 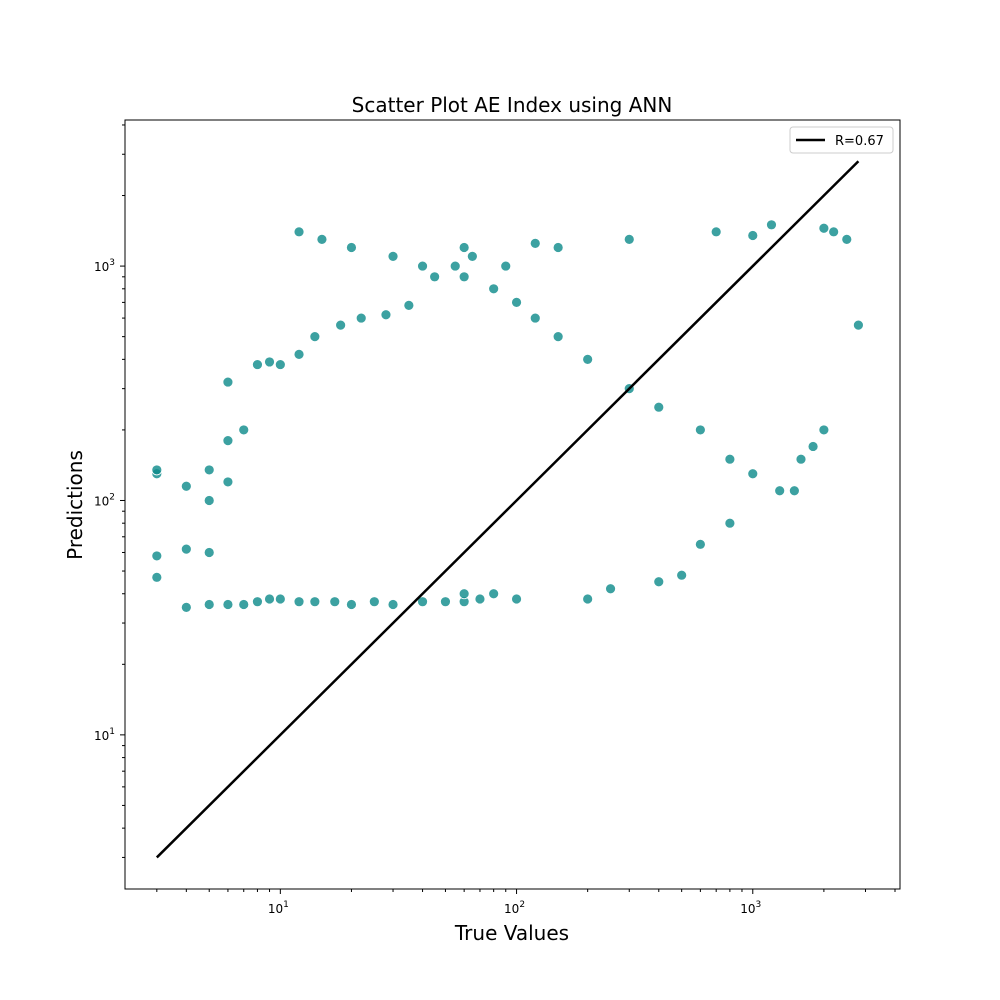 I want to click on legend-box, so click(x=841, y=140).